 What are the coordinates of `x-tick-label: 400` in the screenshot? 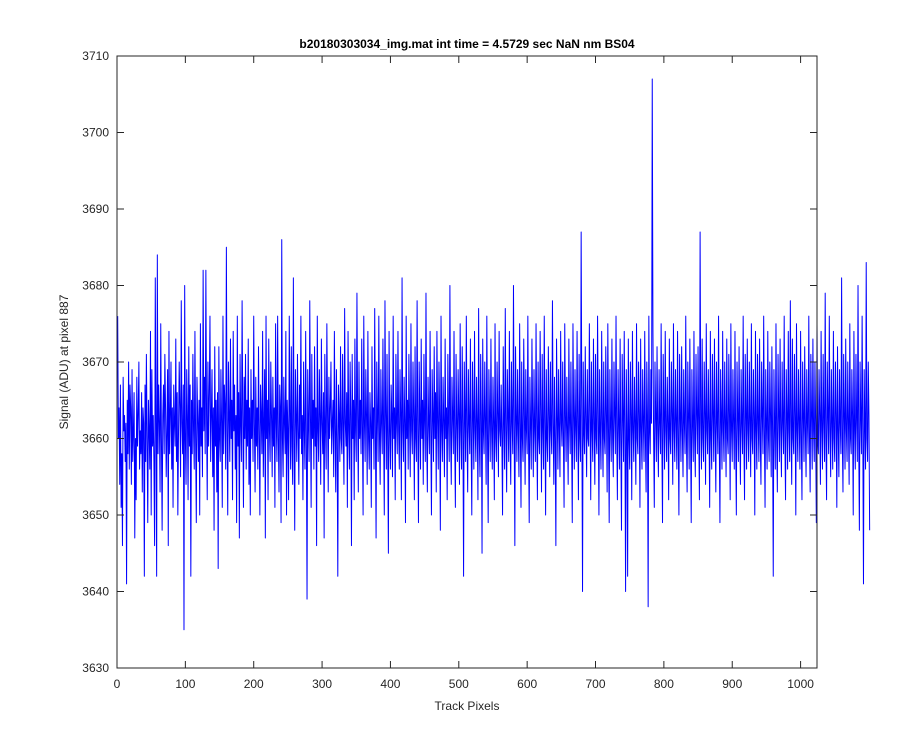 It's located at (390, 684).